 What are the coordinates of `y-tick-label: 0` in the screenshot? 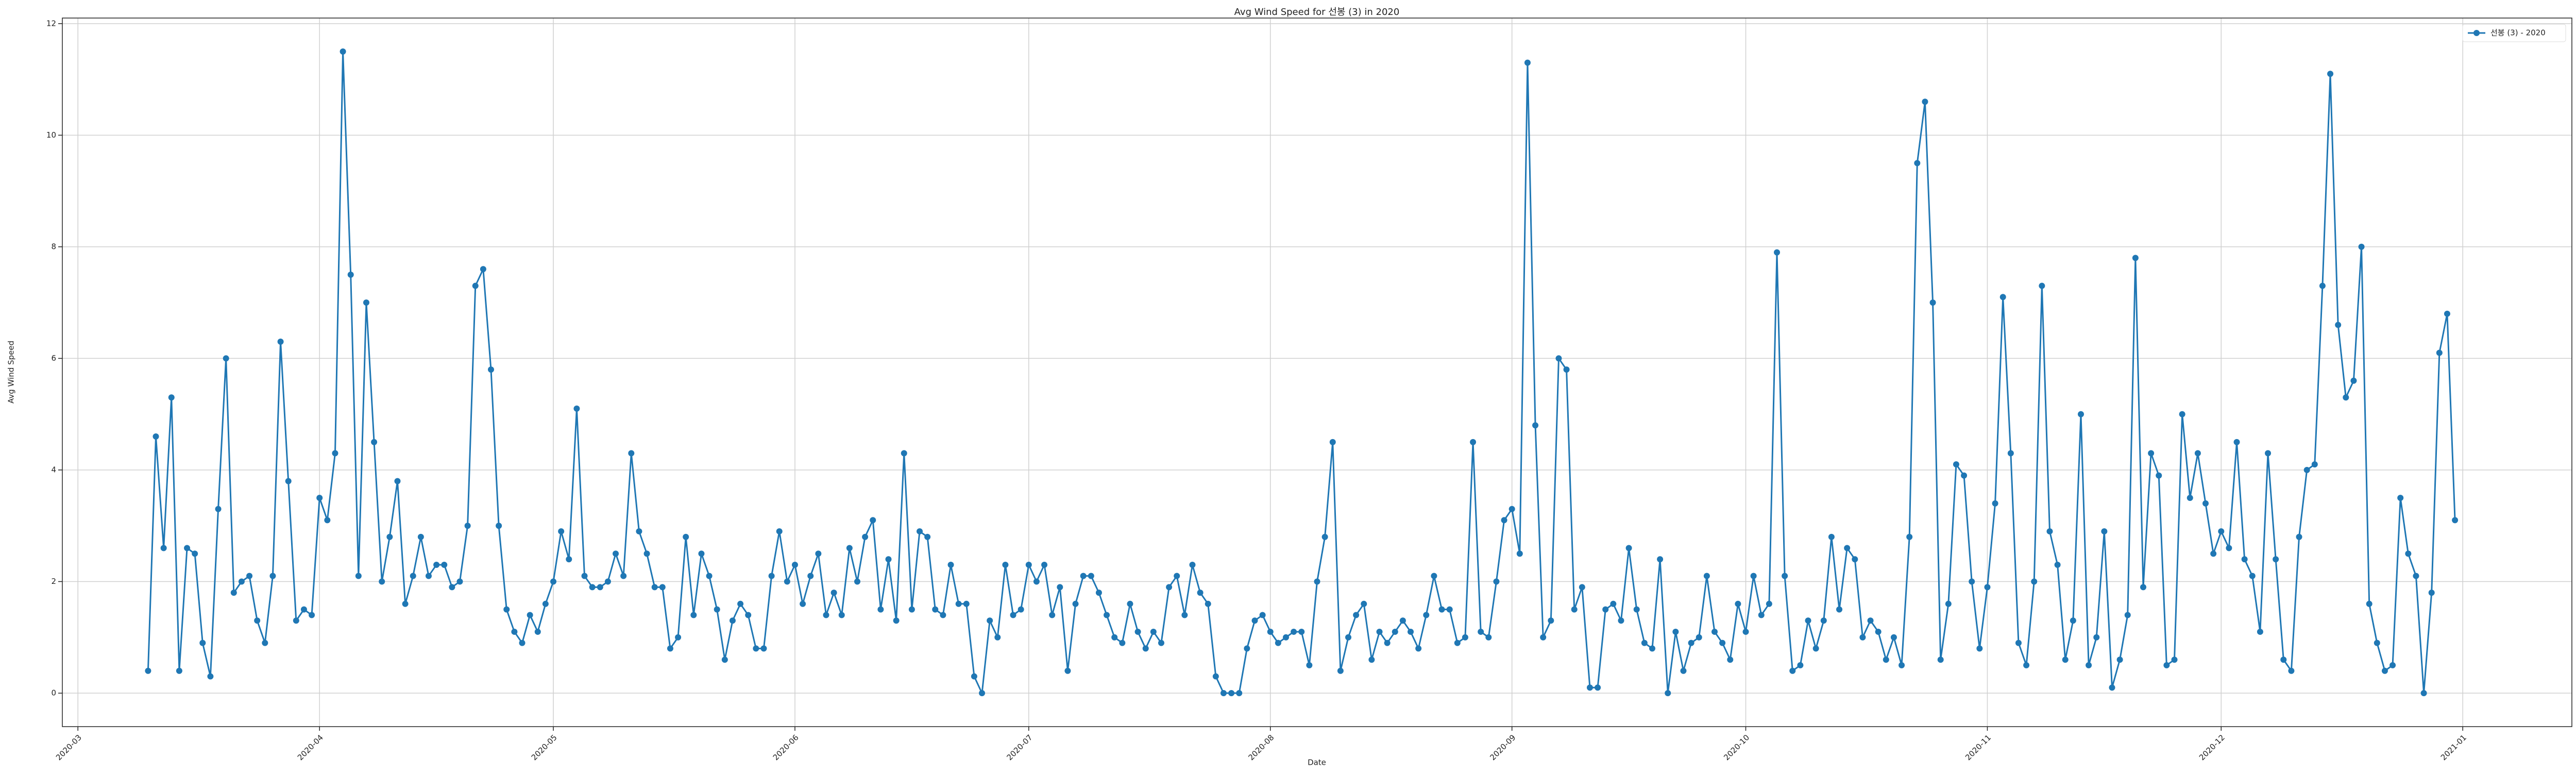 It's located at (53, 693).